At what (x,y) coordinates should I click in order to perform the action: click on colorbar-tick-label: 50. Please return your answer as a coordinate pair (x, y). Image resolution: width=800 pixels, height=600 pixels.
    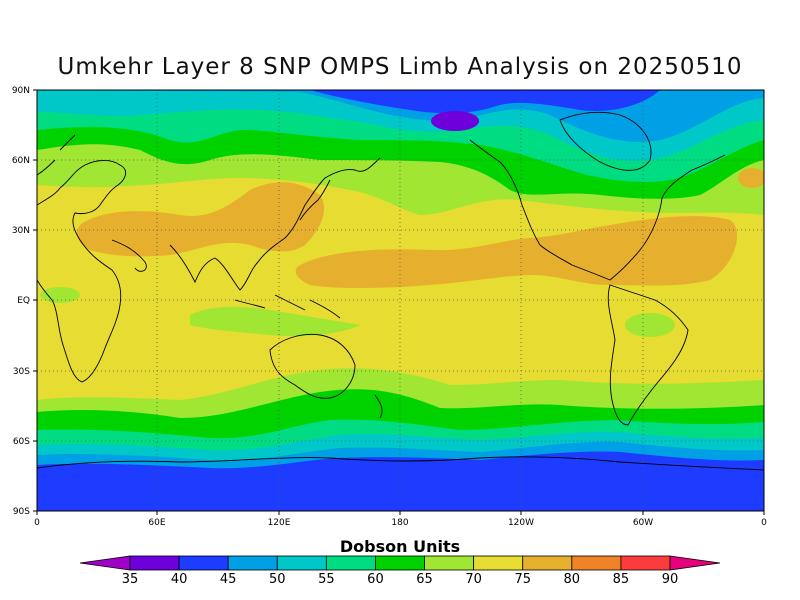
    Looking at the image, I should click on (277, 579).